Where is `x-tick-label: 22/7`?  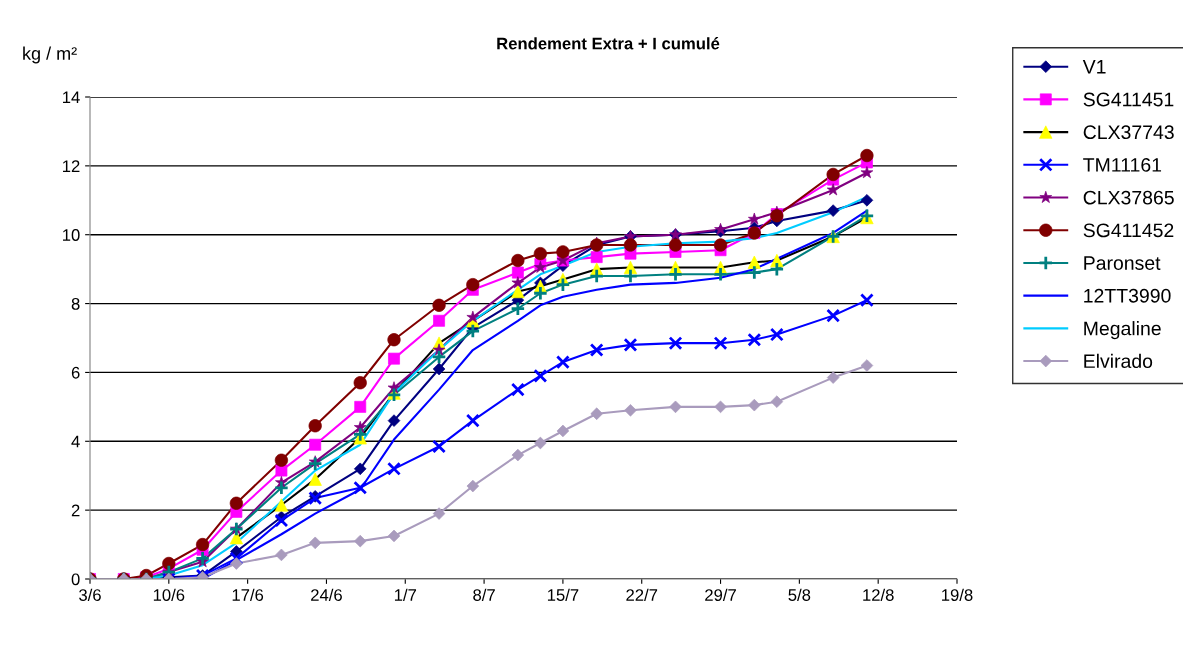 x-tick-label: 22/7 is located at coordinates (642, 594).